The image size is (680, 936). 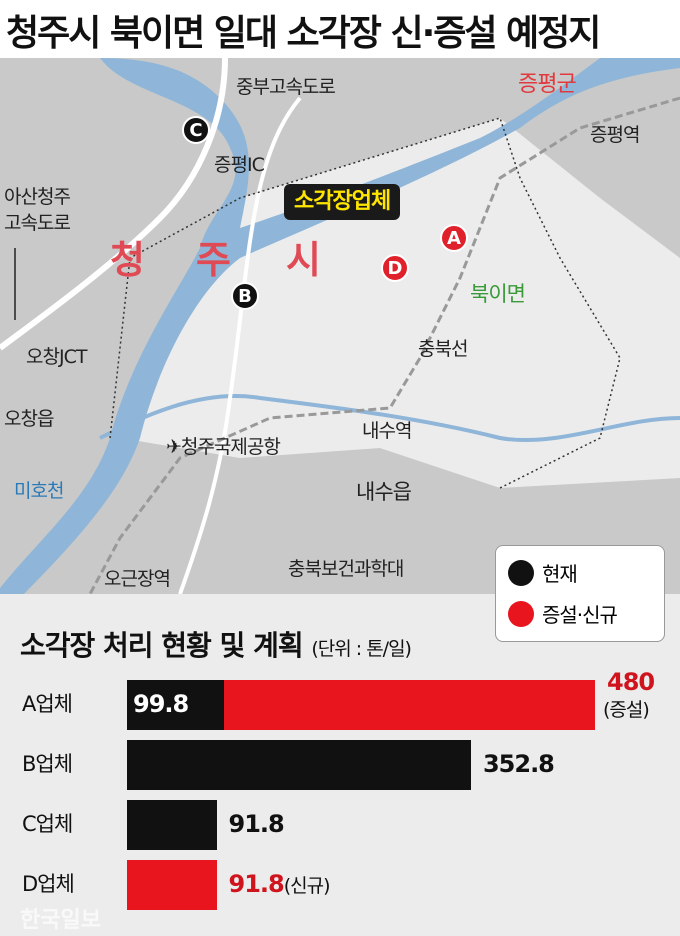 I want to click on label-jeungpyeong-ic: 증평IC, so click(x=239, y=165).